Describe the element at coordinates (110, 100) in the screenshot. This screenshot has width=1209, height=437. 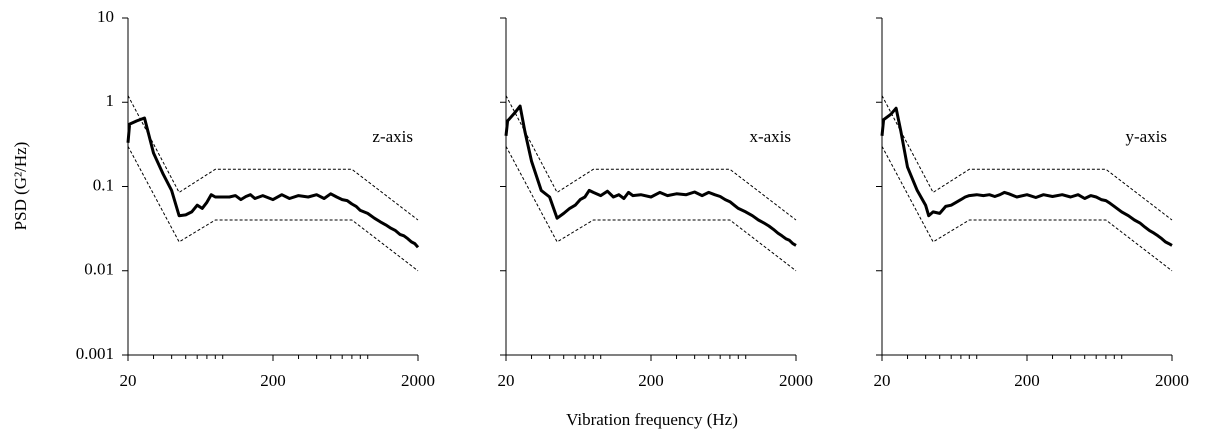
I see `y-tick-label: 1` at that location.